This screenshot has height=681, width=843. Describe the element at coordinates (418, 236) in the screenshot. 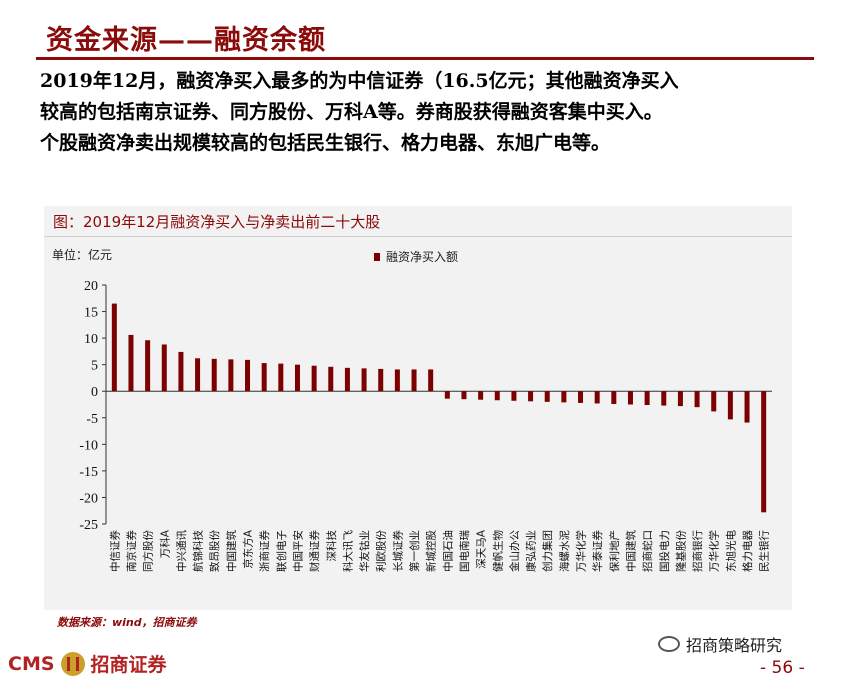

I see `chart-title-divider` at that location.